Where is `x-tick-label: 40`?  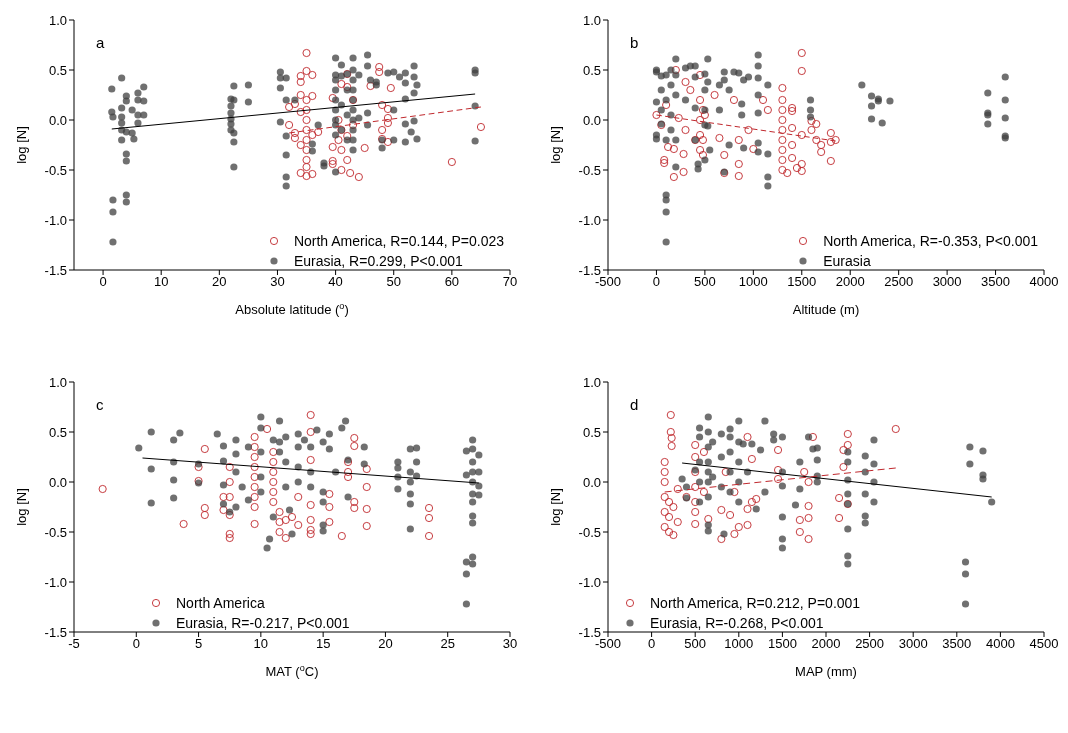
x-tick-label: 40 is located at coordinates (335, 282).